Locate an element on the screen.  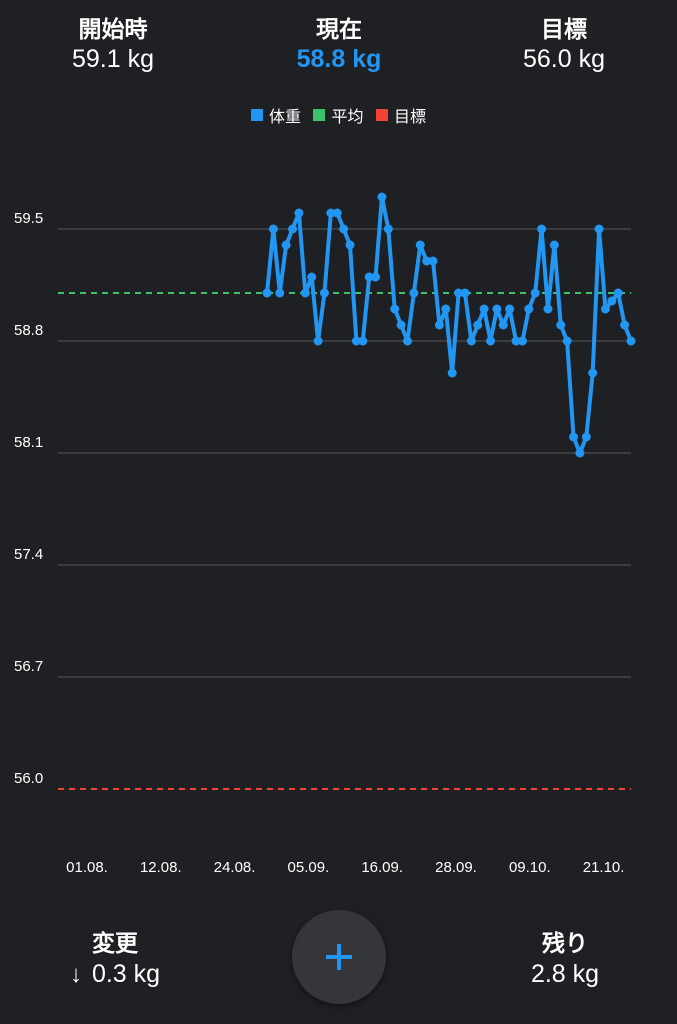
stat-start-value: 59.1 kg is located at coordinates (112, 59).